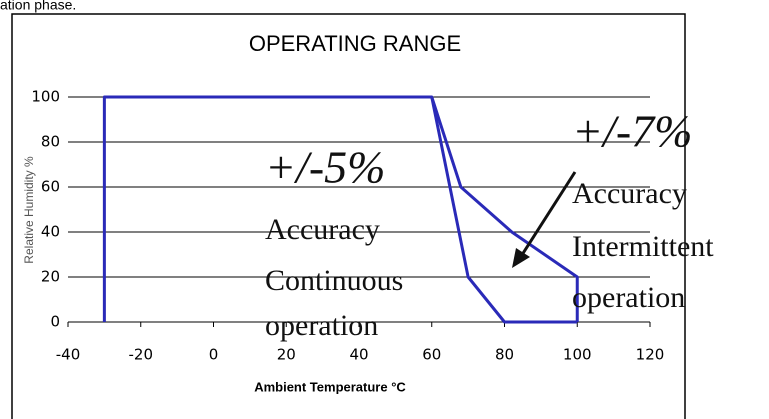  I want to click on annotation: Continuous, so click(334, 280).